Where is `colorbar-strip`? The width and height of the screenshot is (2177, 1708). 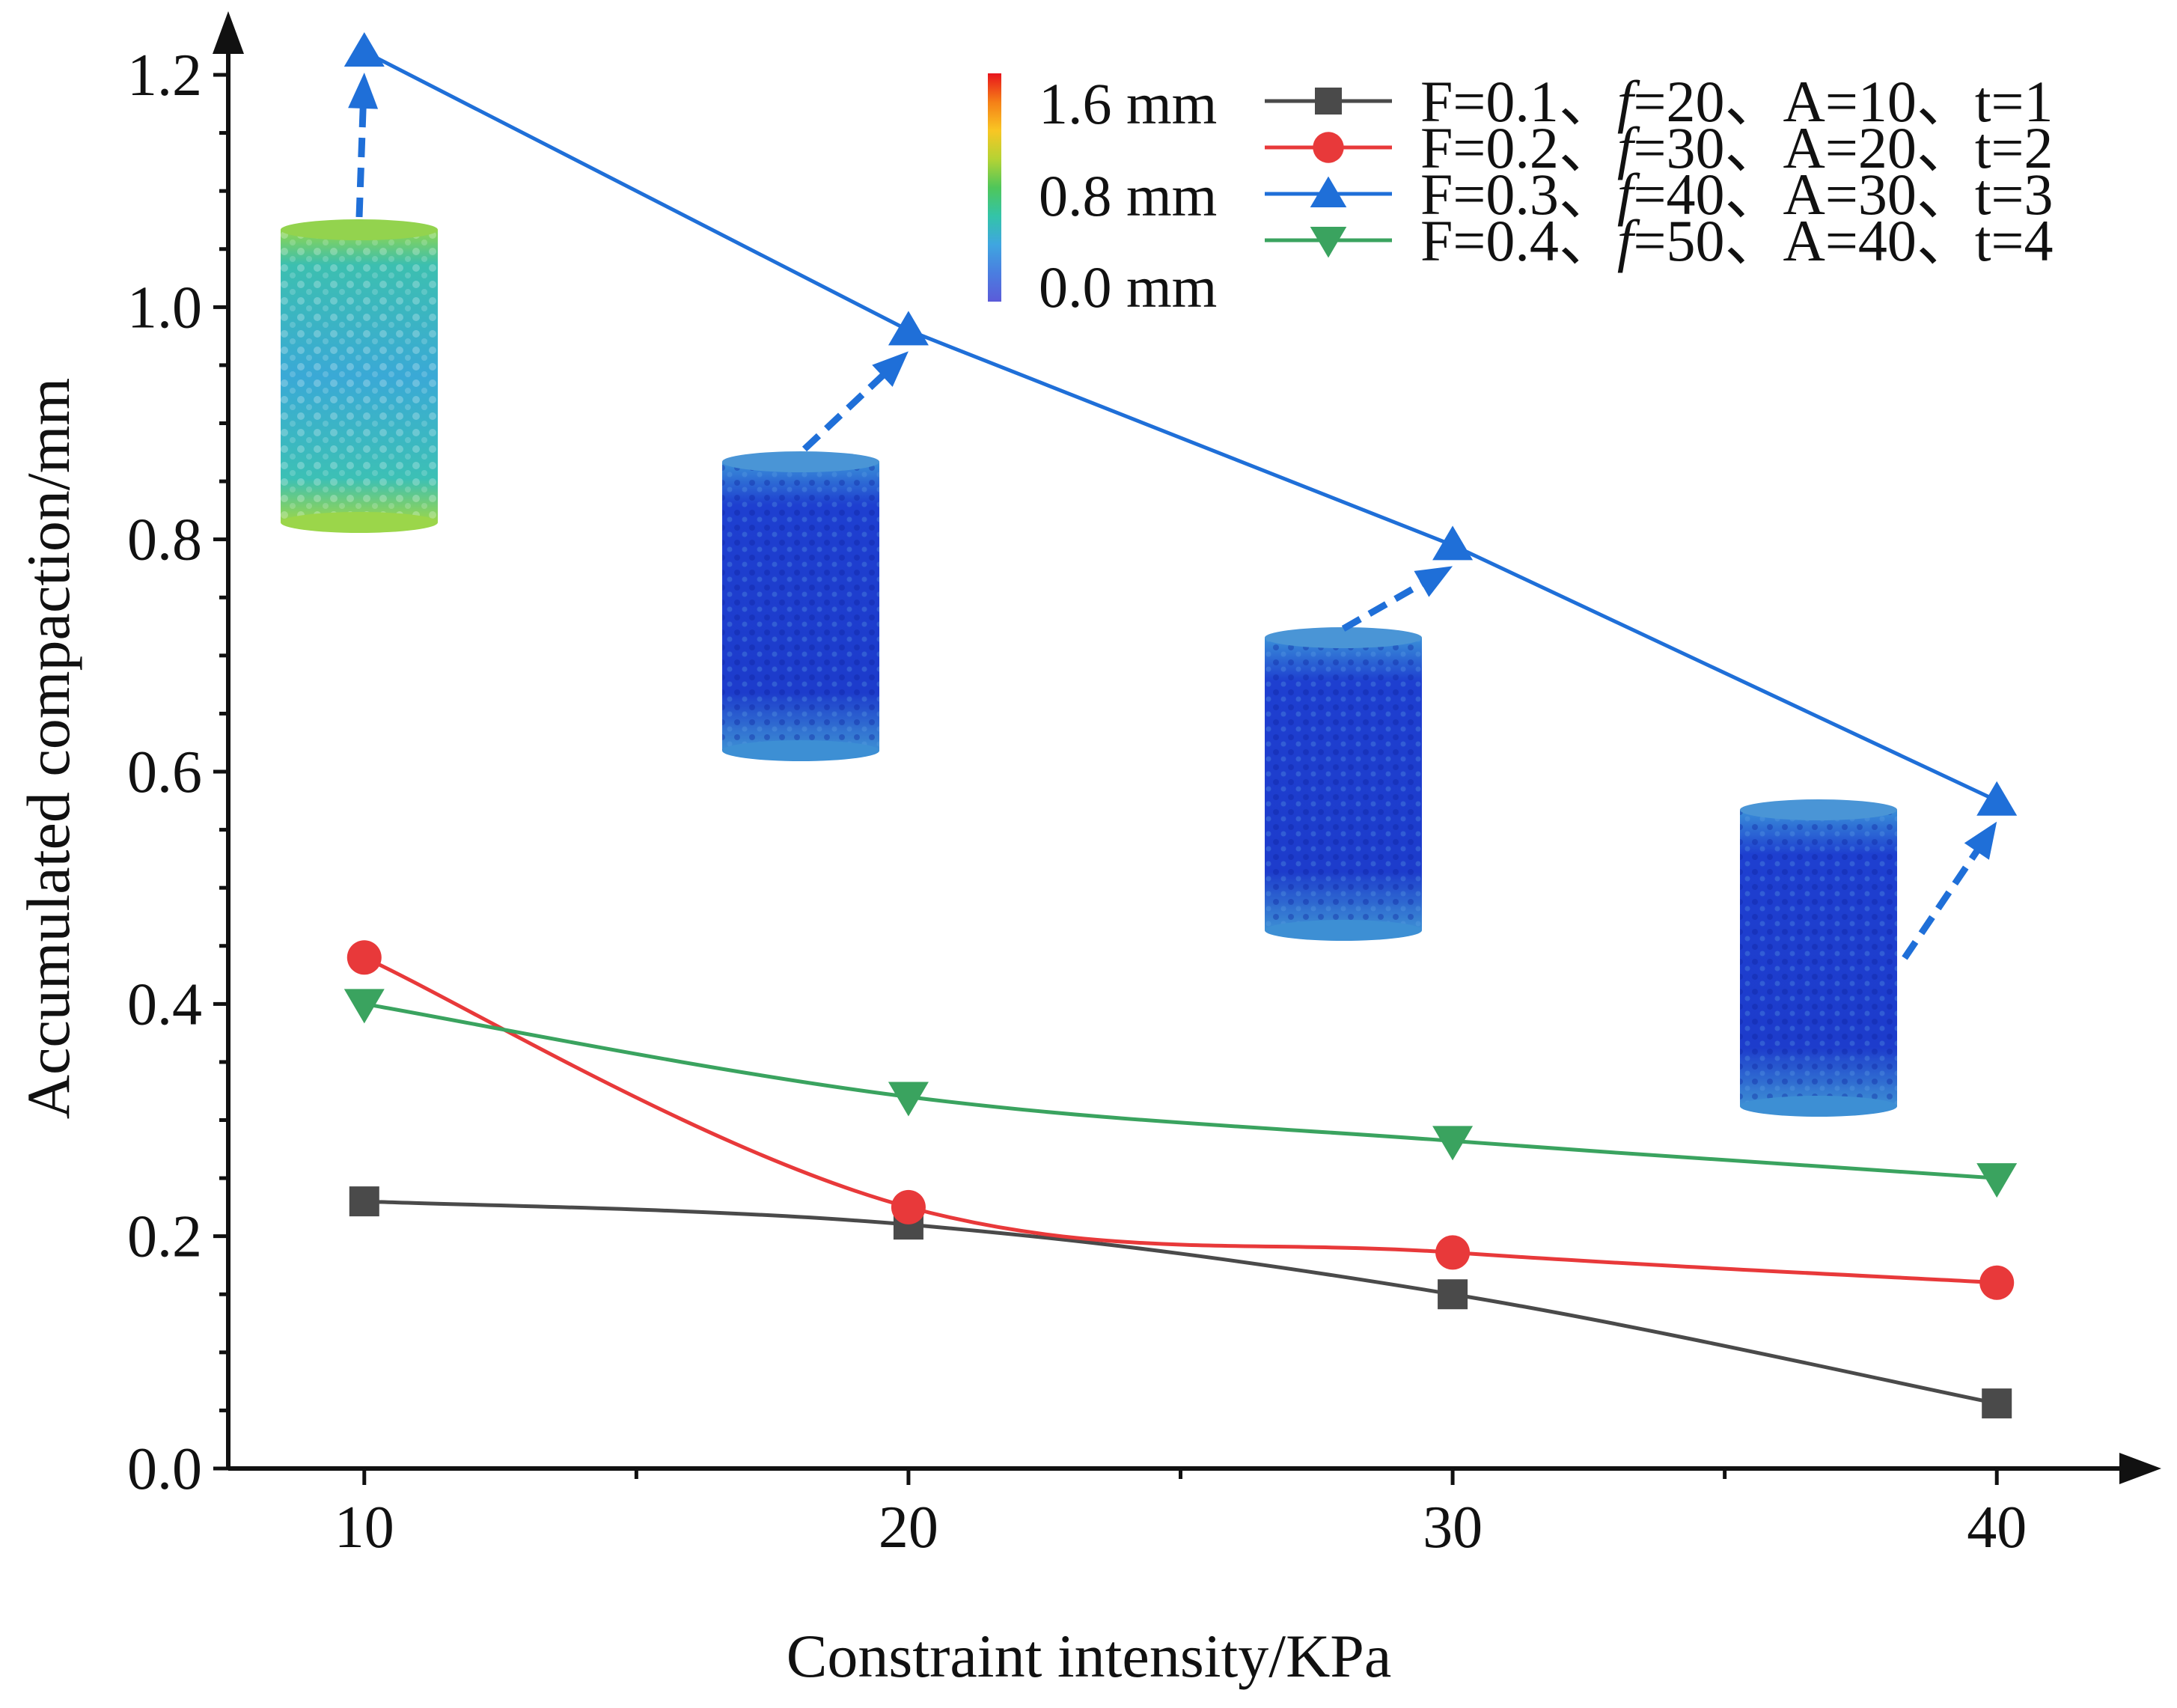 colorbar-strip is located at coordinates (994, 187).